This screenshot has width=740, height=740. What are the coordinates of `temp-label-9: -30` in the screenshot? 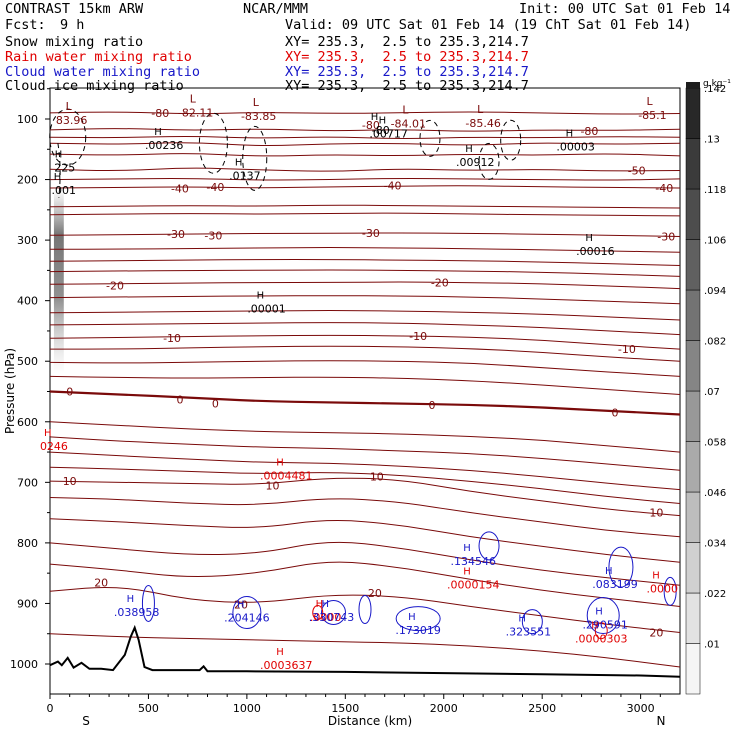 It's located at (213, 235).